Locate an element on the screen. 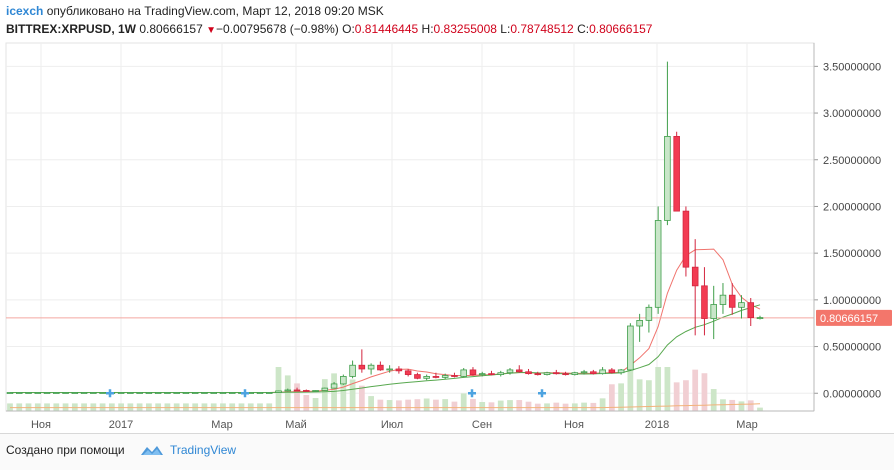 This screenshot has width=894, height=470. author-name: icexch is located at coordinates (25, 11).